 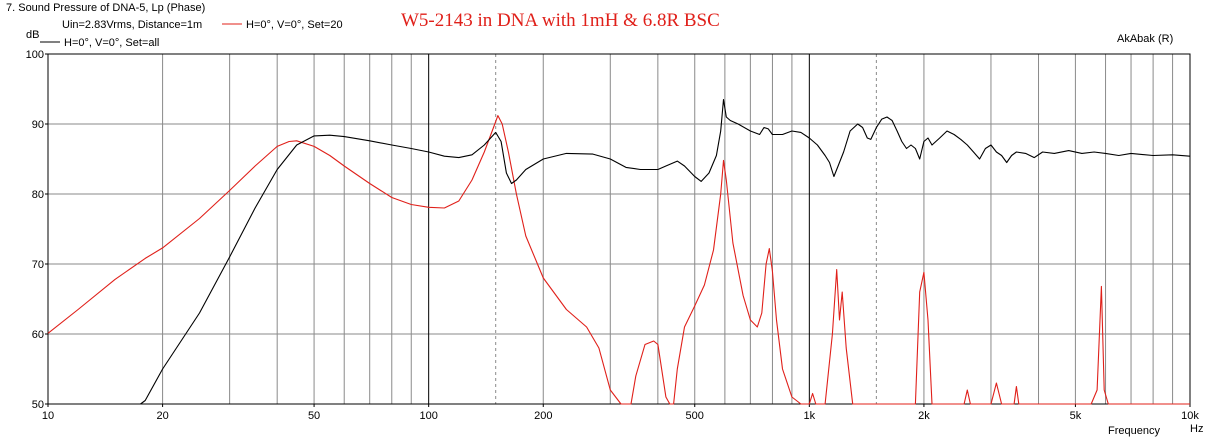 I want to click on x-axis-label: Frequency, so click(x=1134, y=431).